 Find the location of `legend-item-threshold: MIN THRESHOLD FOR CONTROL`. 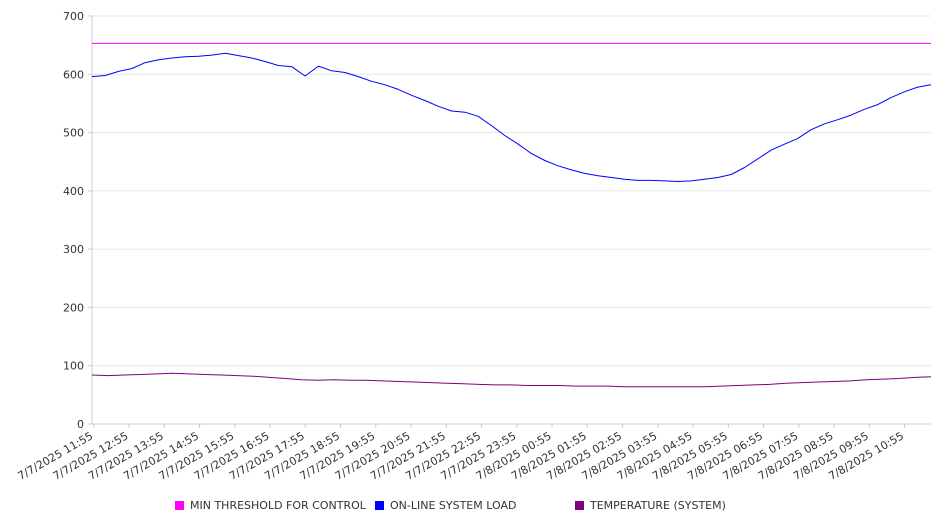

legend-item-threshold: MIN THRESHOLD FOR CONTROL is located at coordinates (270, 505).